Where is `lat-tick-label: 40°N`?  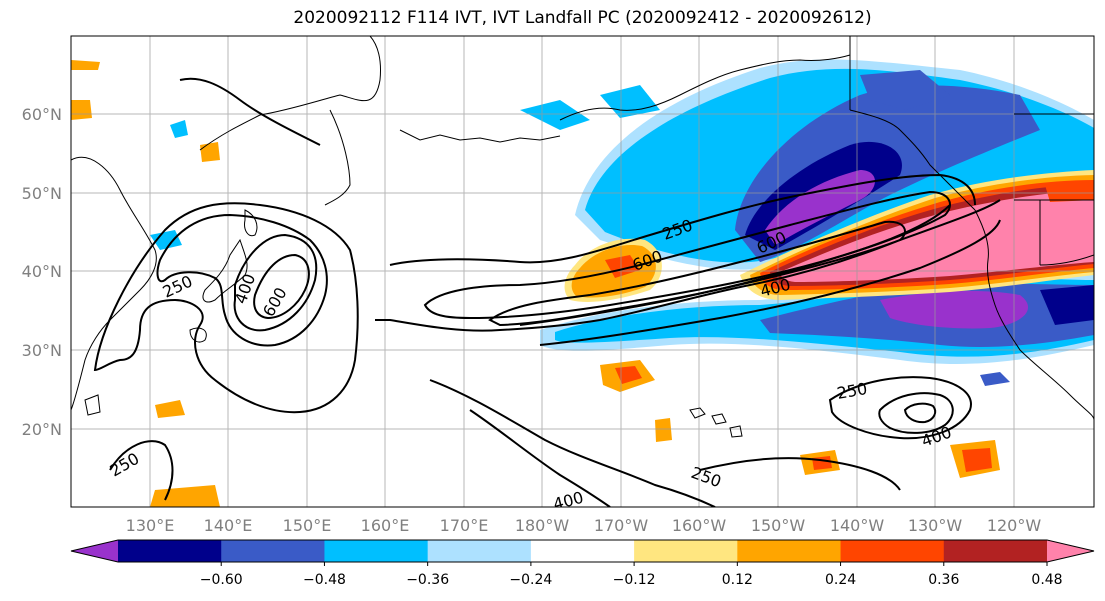 lat-tick-label: 40°N is located at coordinates (42, 271).